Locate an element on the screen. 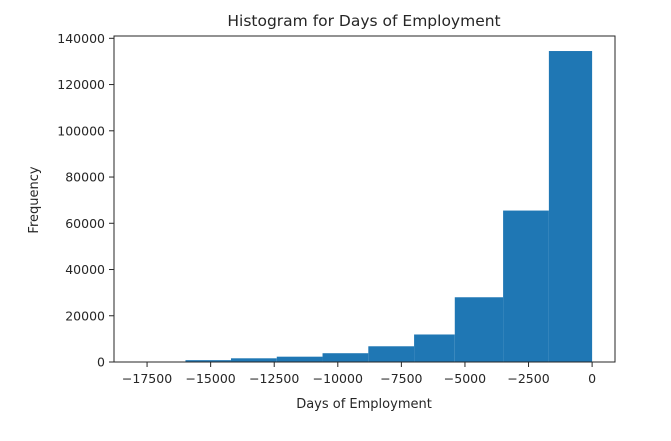  x-tick-label: 0 is located at coordinates (592, 378).